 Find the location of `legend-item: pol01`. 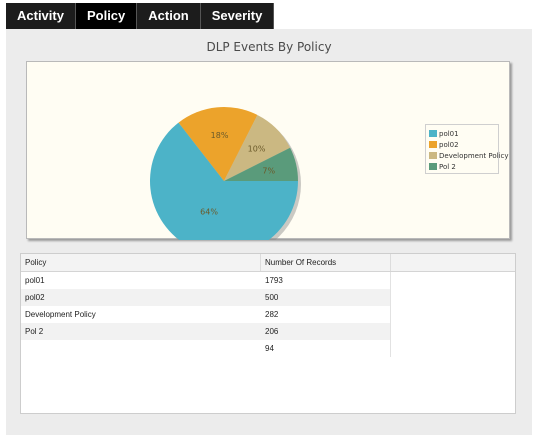

legend-item: pol01 is located at coordinates (463, 133).